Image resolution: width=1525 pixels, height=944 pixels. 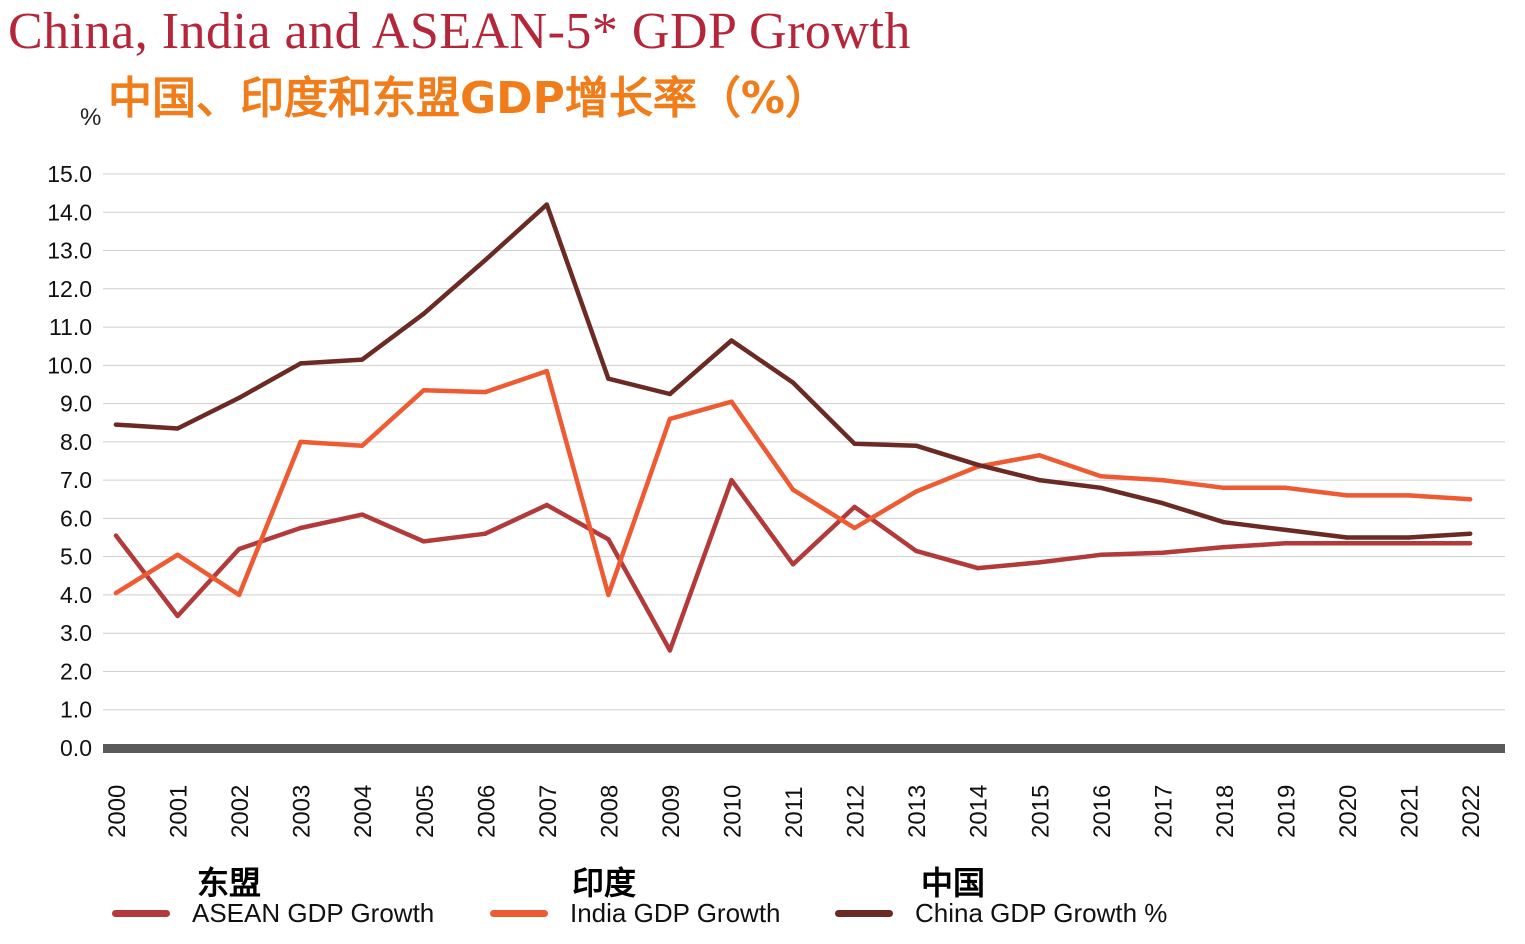 I want to click on chart-subtitle: 中国、印度和东盟GDP增长率（%）, so click(x=468, y=98).